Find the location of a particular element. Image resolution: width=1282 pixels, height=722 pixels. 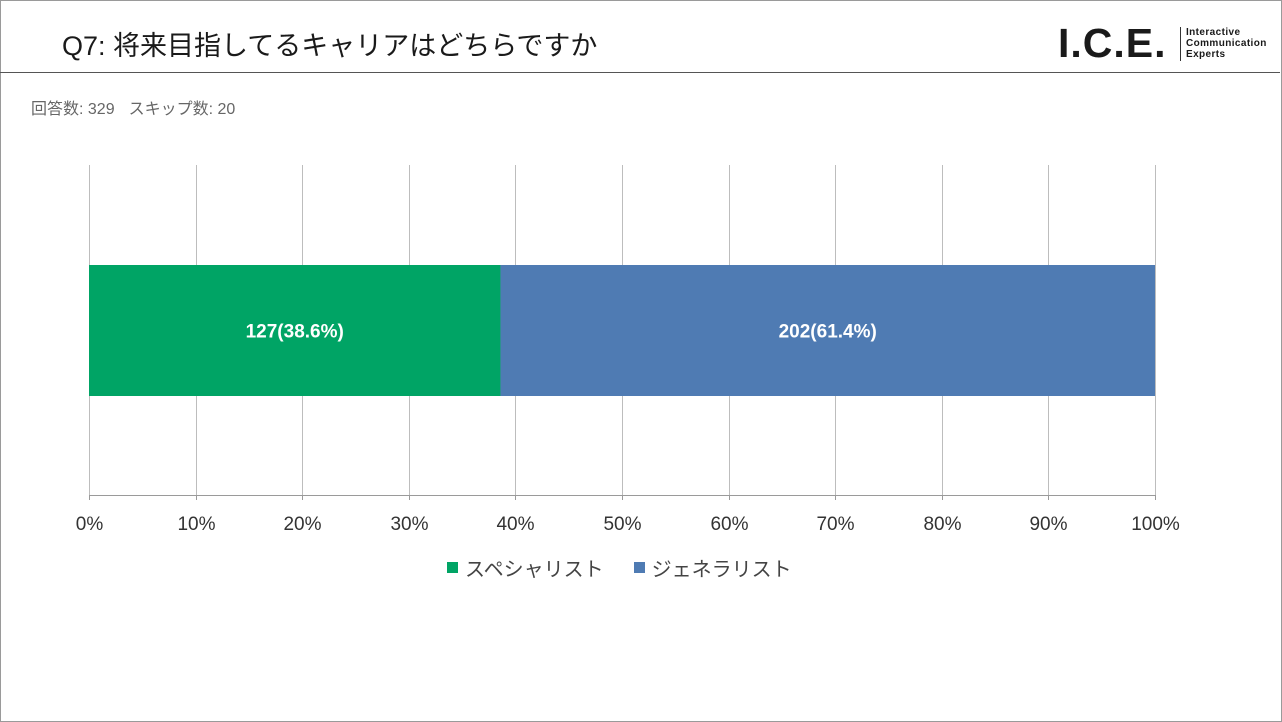

response-count: 回答数: 329 is located at coordinates (73, 109).